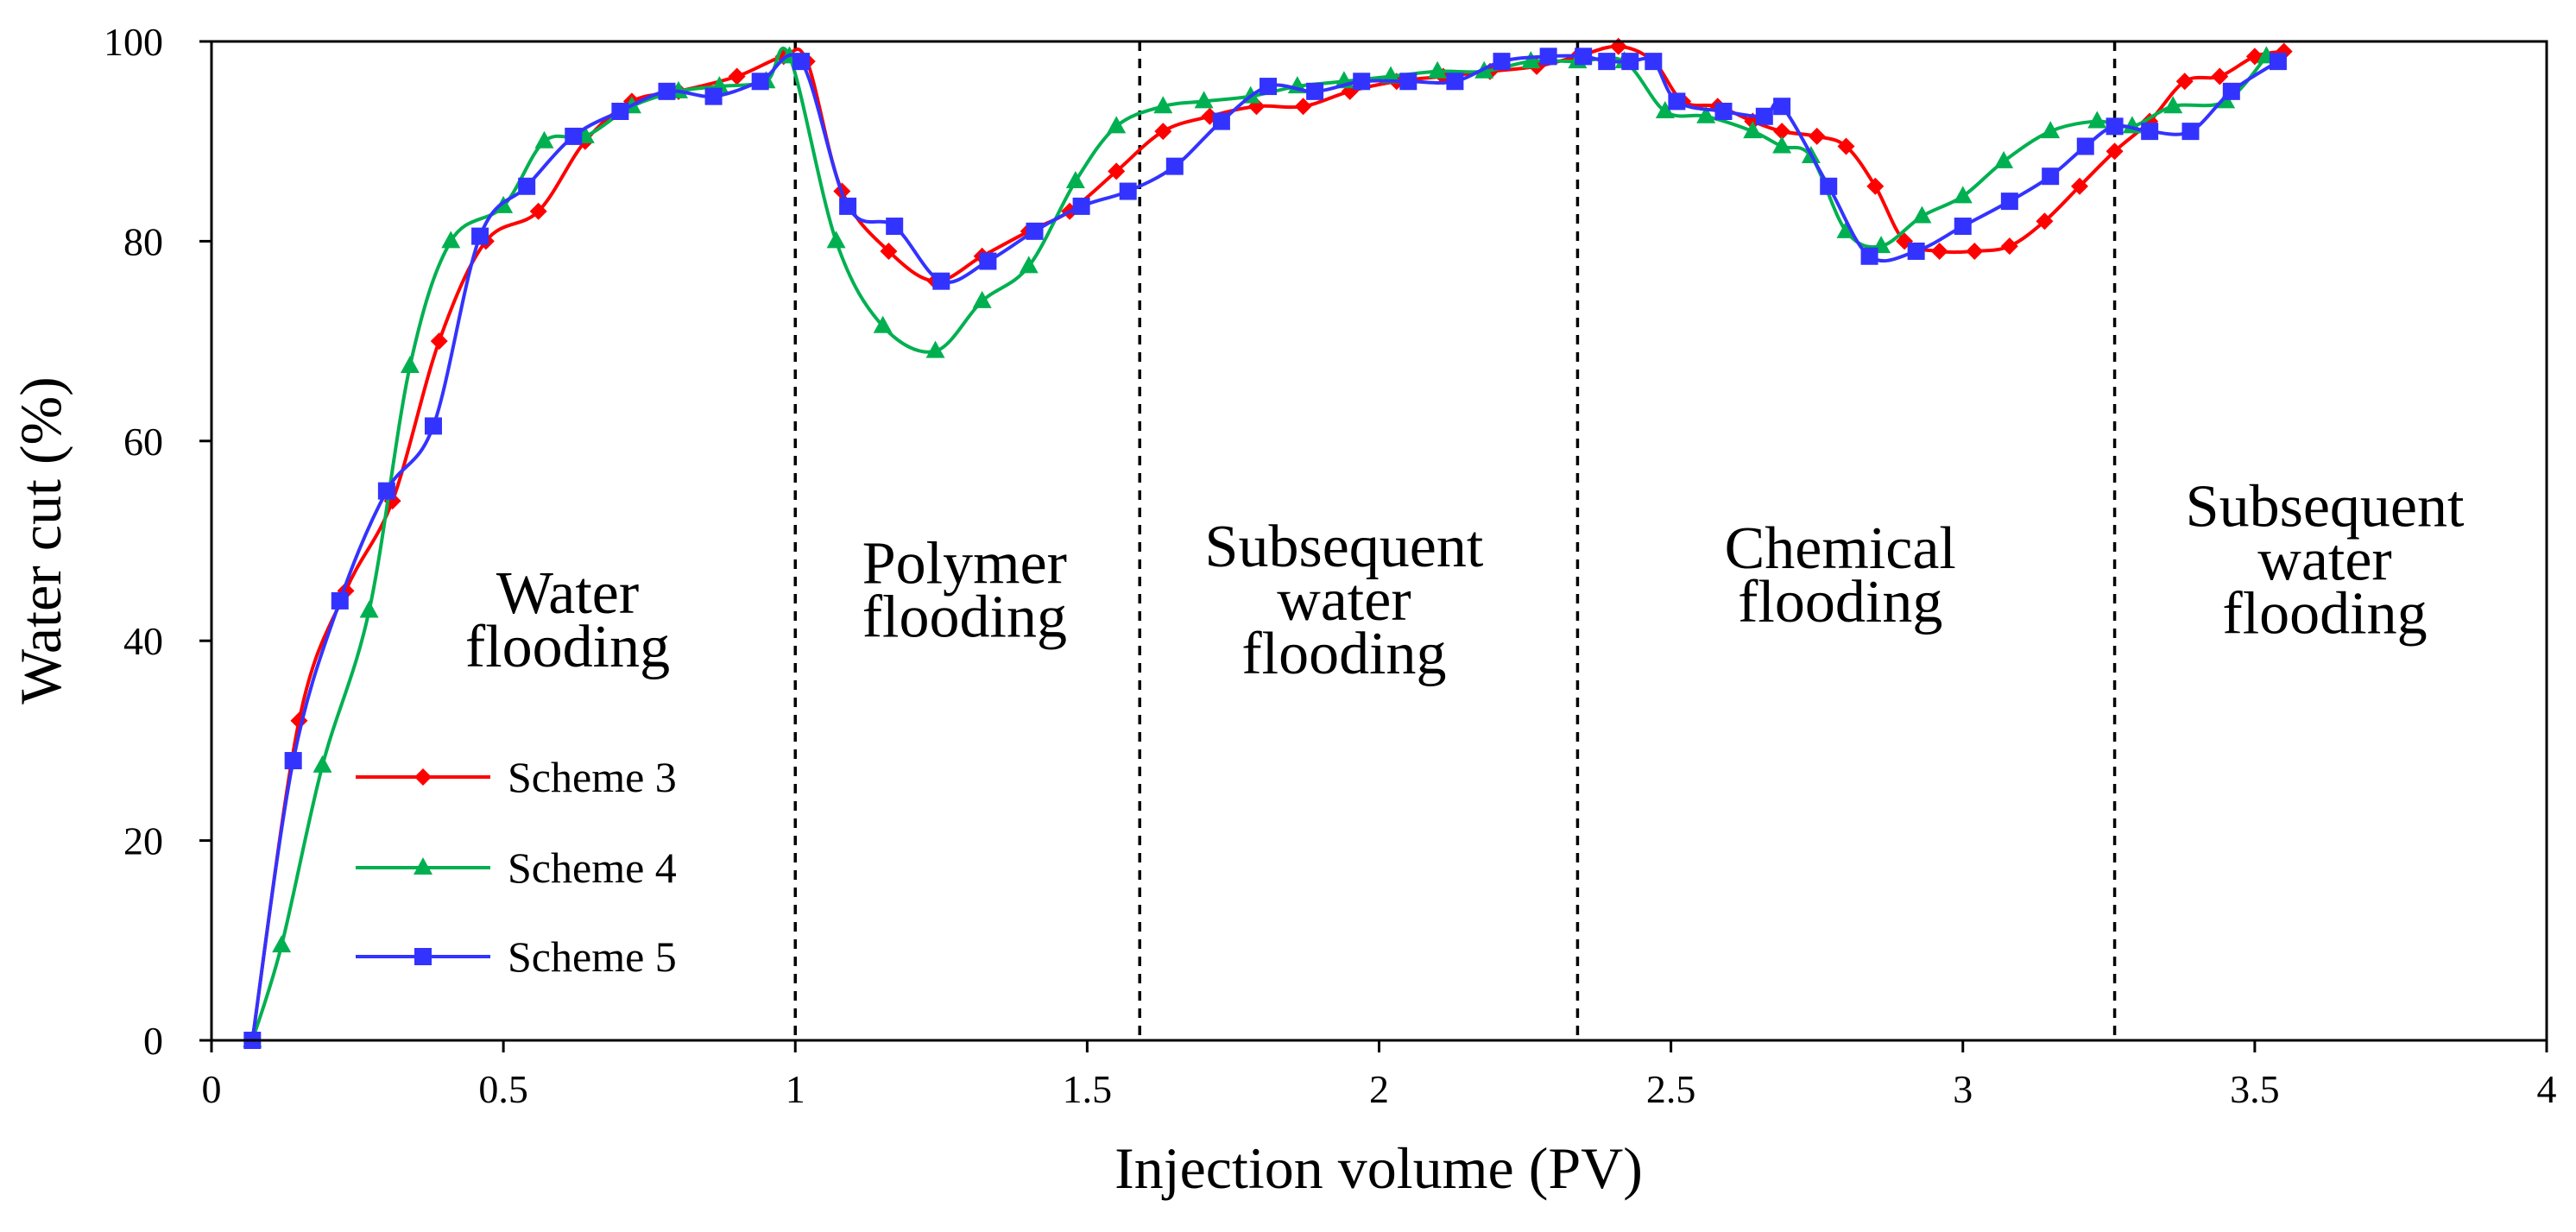  I want to click on legend-entry: Scheme 5, so click(516, 956).